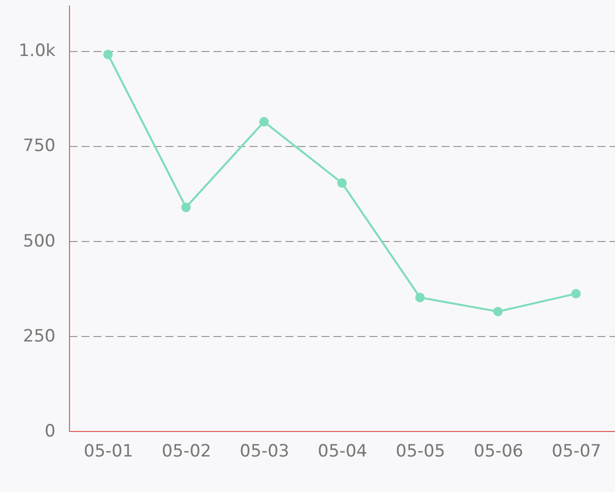  What do you see at coordinates (109, 452) in the screenshot?
I see `x-tick-label: 05-01` at bounding box center [109, 452].